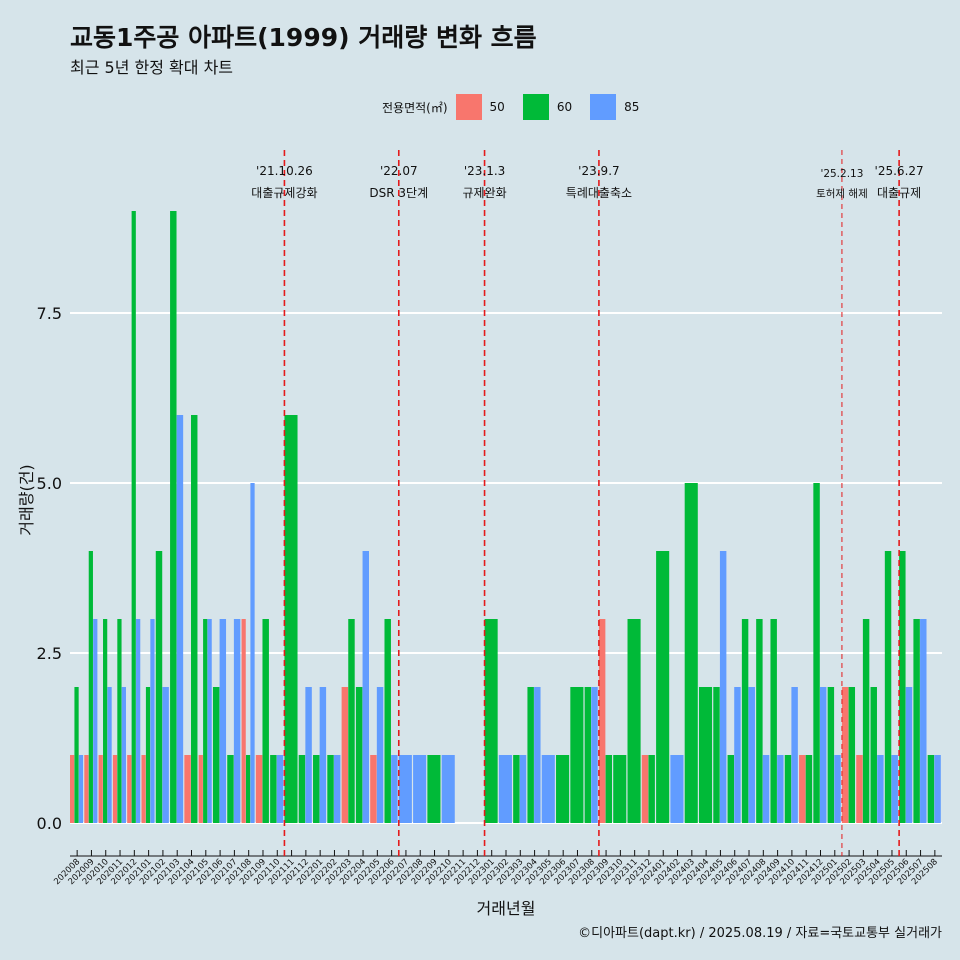  I want to click on legend: 전용면적(㎡) 50 60 85, so click(519, 107).